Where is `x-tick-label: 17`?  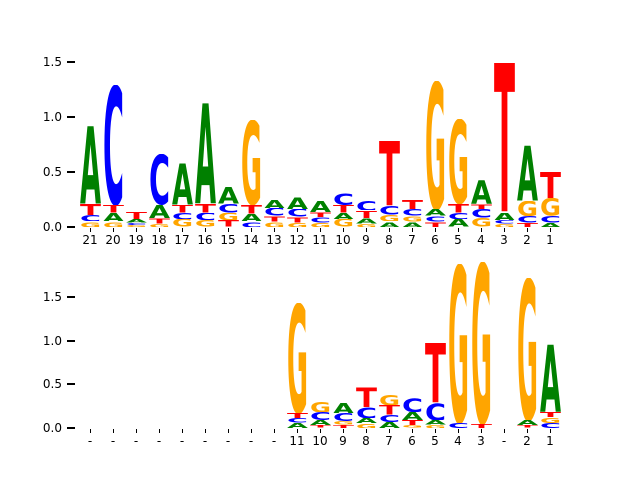
x-tick-label: 17 is located at coordinates (182, 240).